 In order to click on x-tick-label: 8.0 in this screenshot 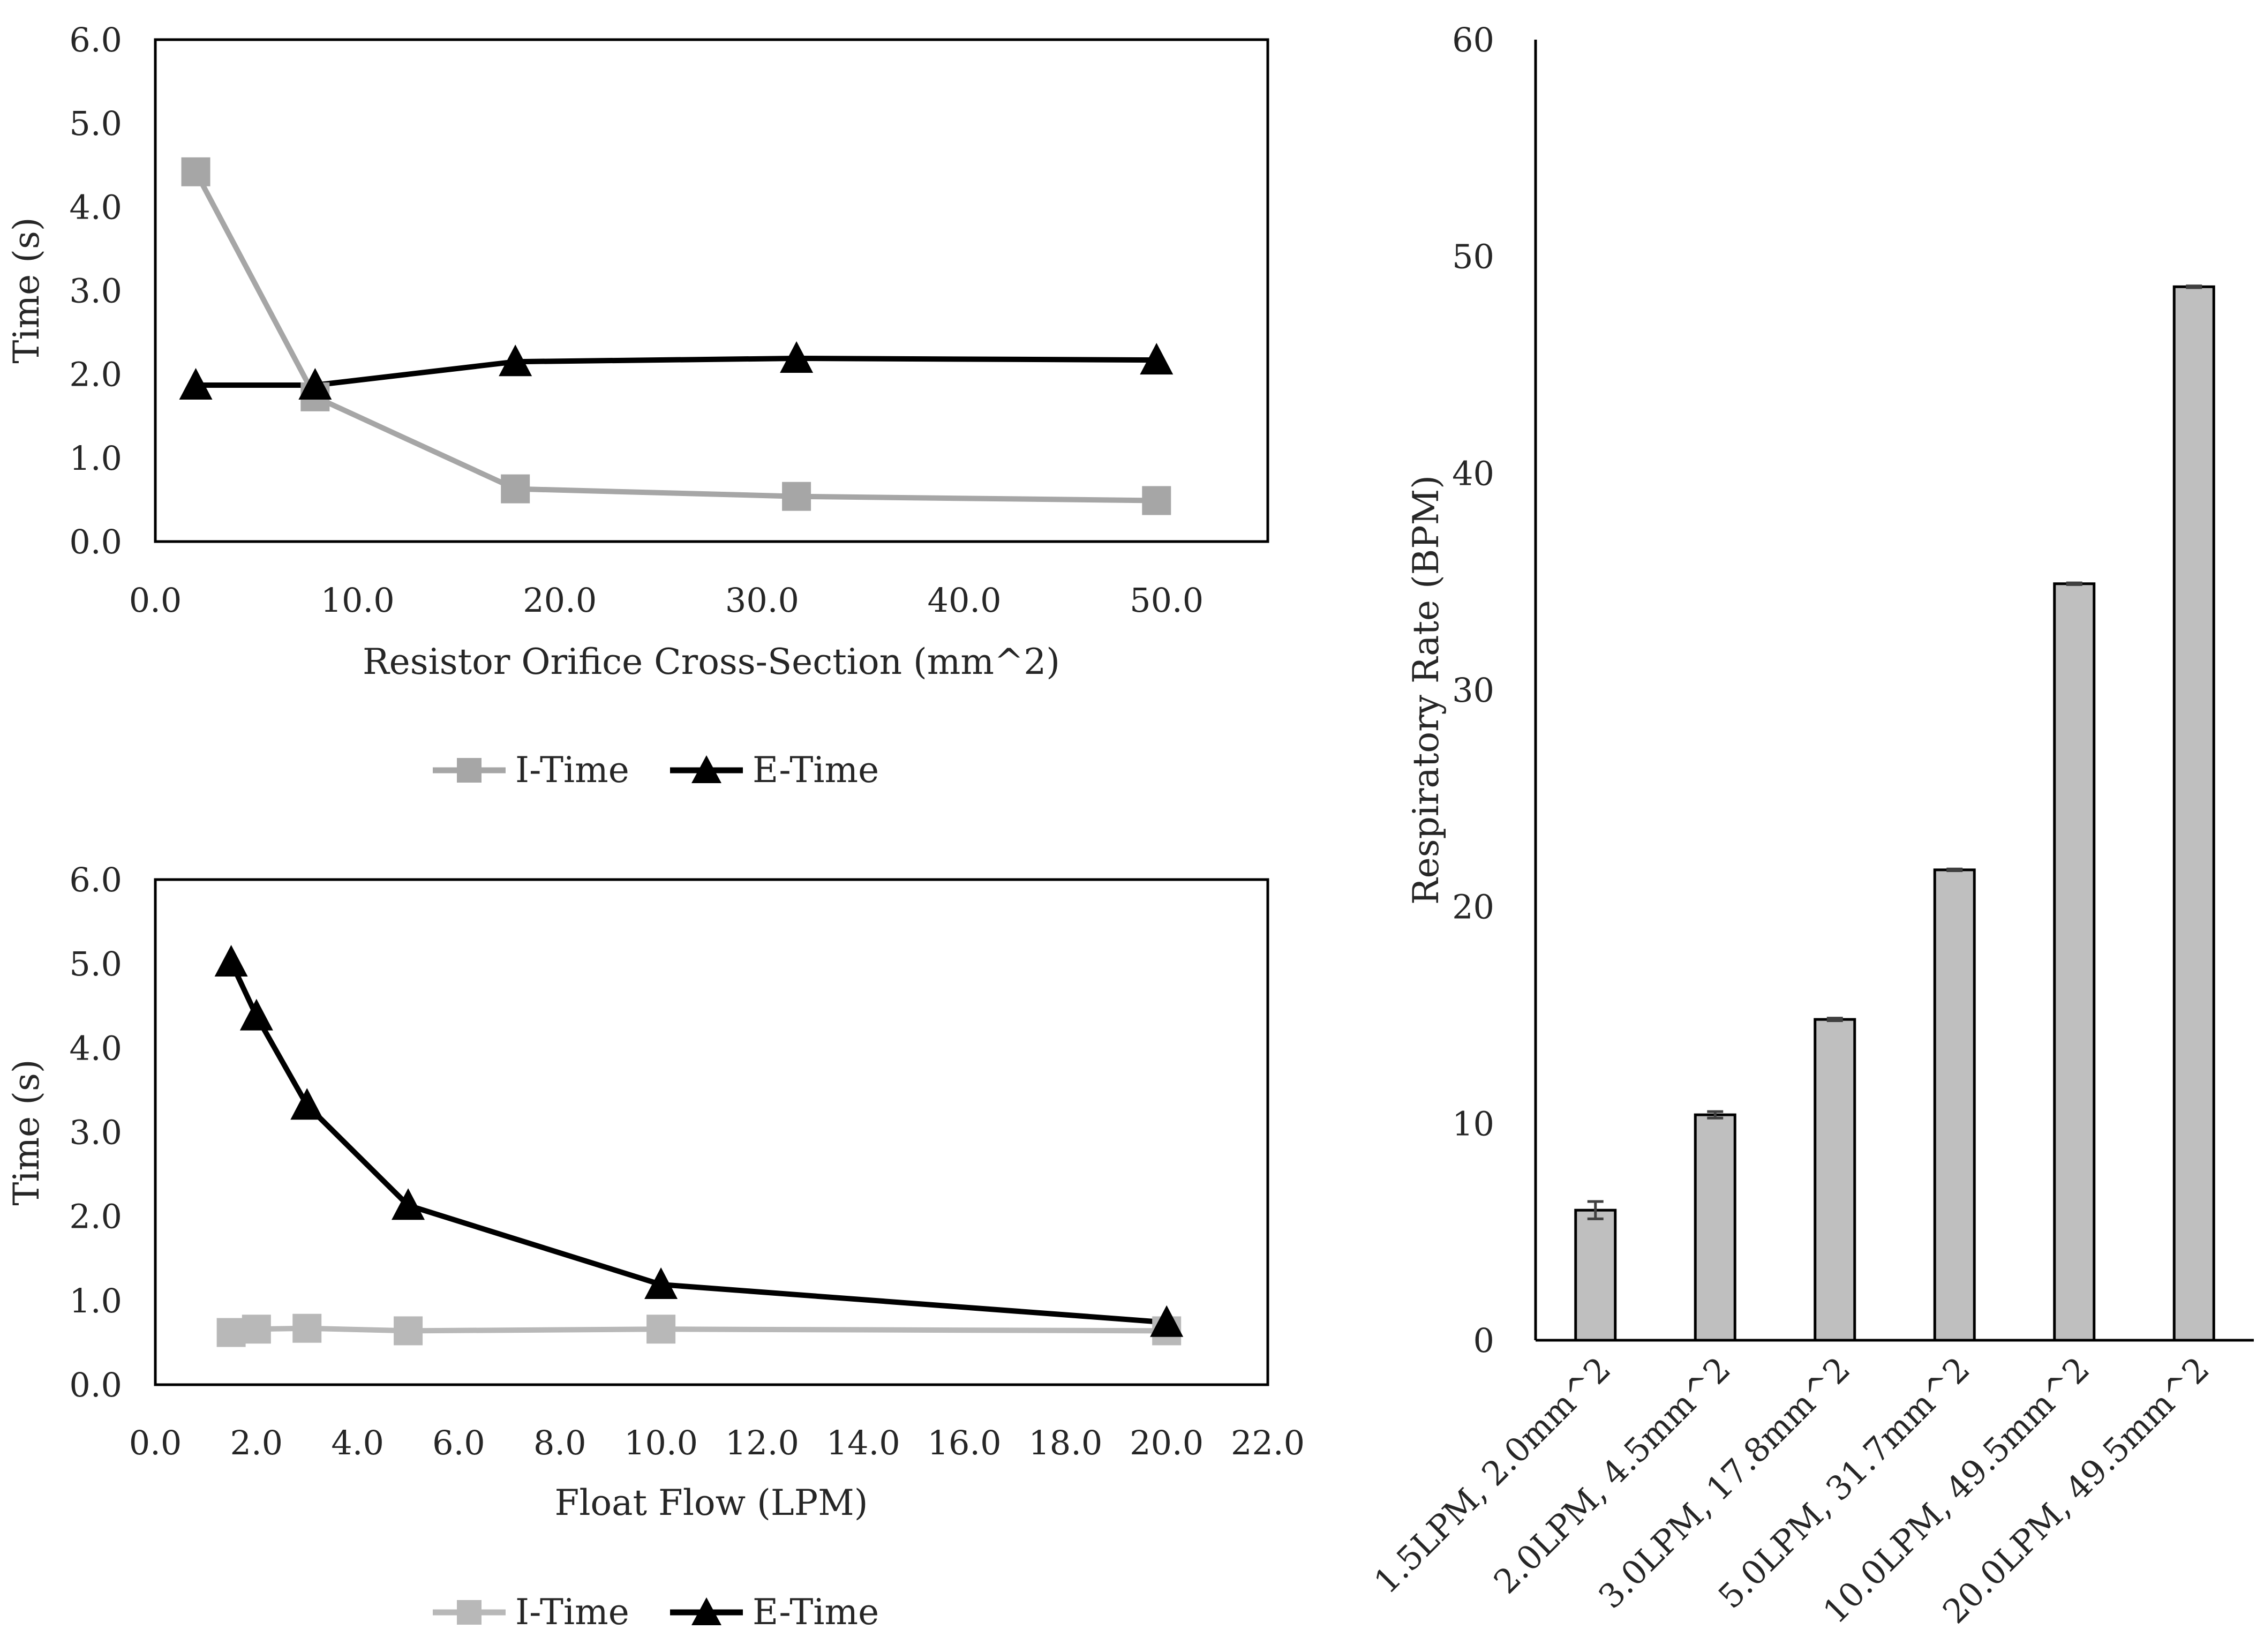, I will do `click(559, 1442)`.